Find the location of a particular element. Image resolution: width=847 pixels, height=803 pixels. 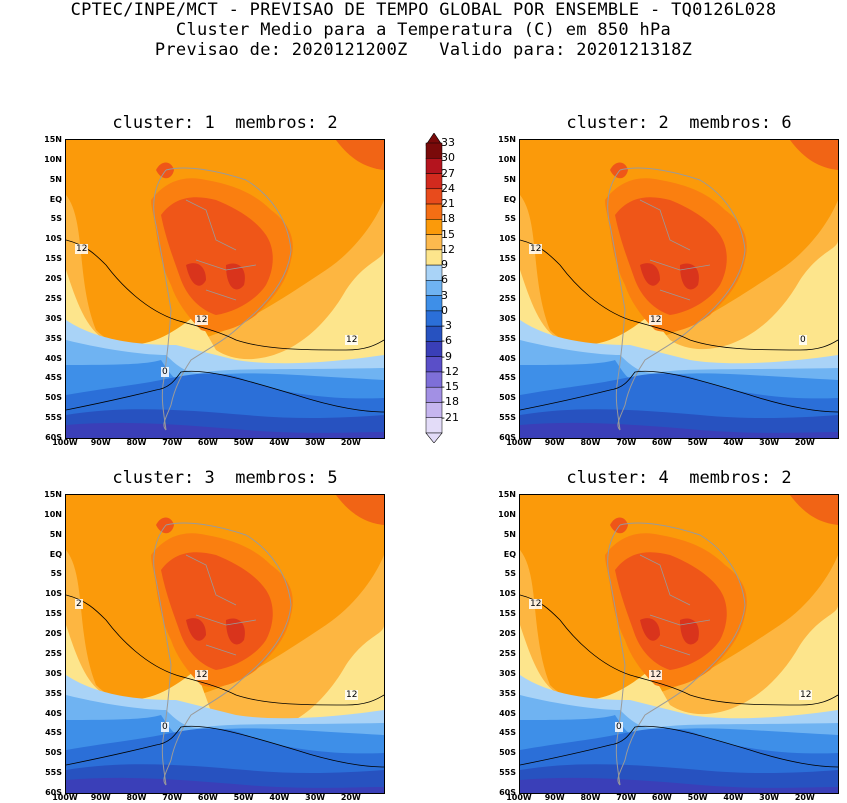

colorbar-label: 3 is located at coordinates (444, 295).